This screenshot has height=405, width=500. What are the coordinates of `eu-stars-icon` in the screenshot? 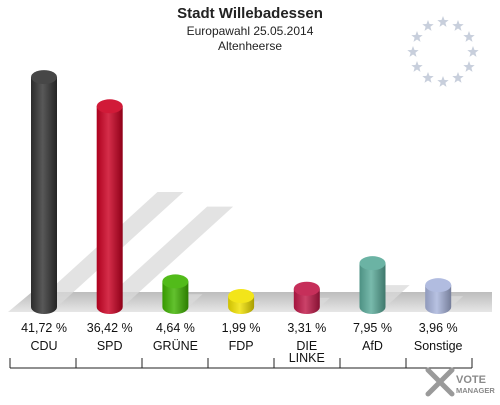 It's located at (443, 51).